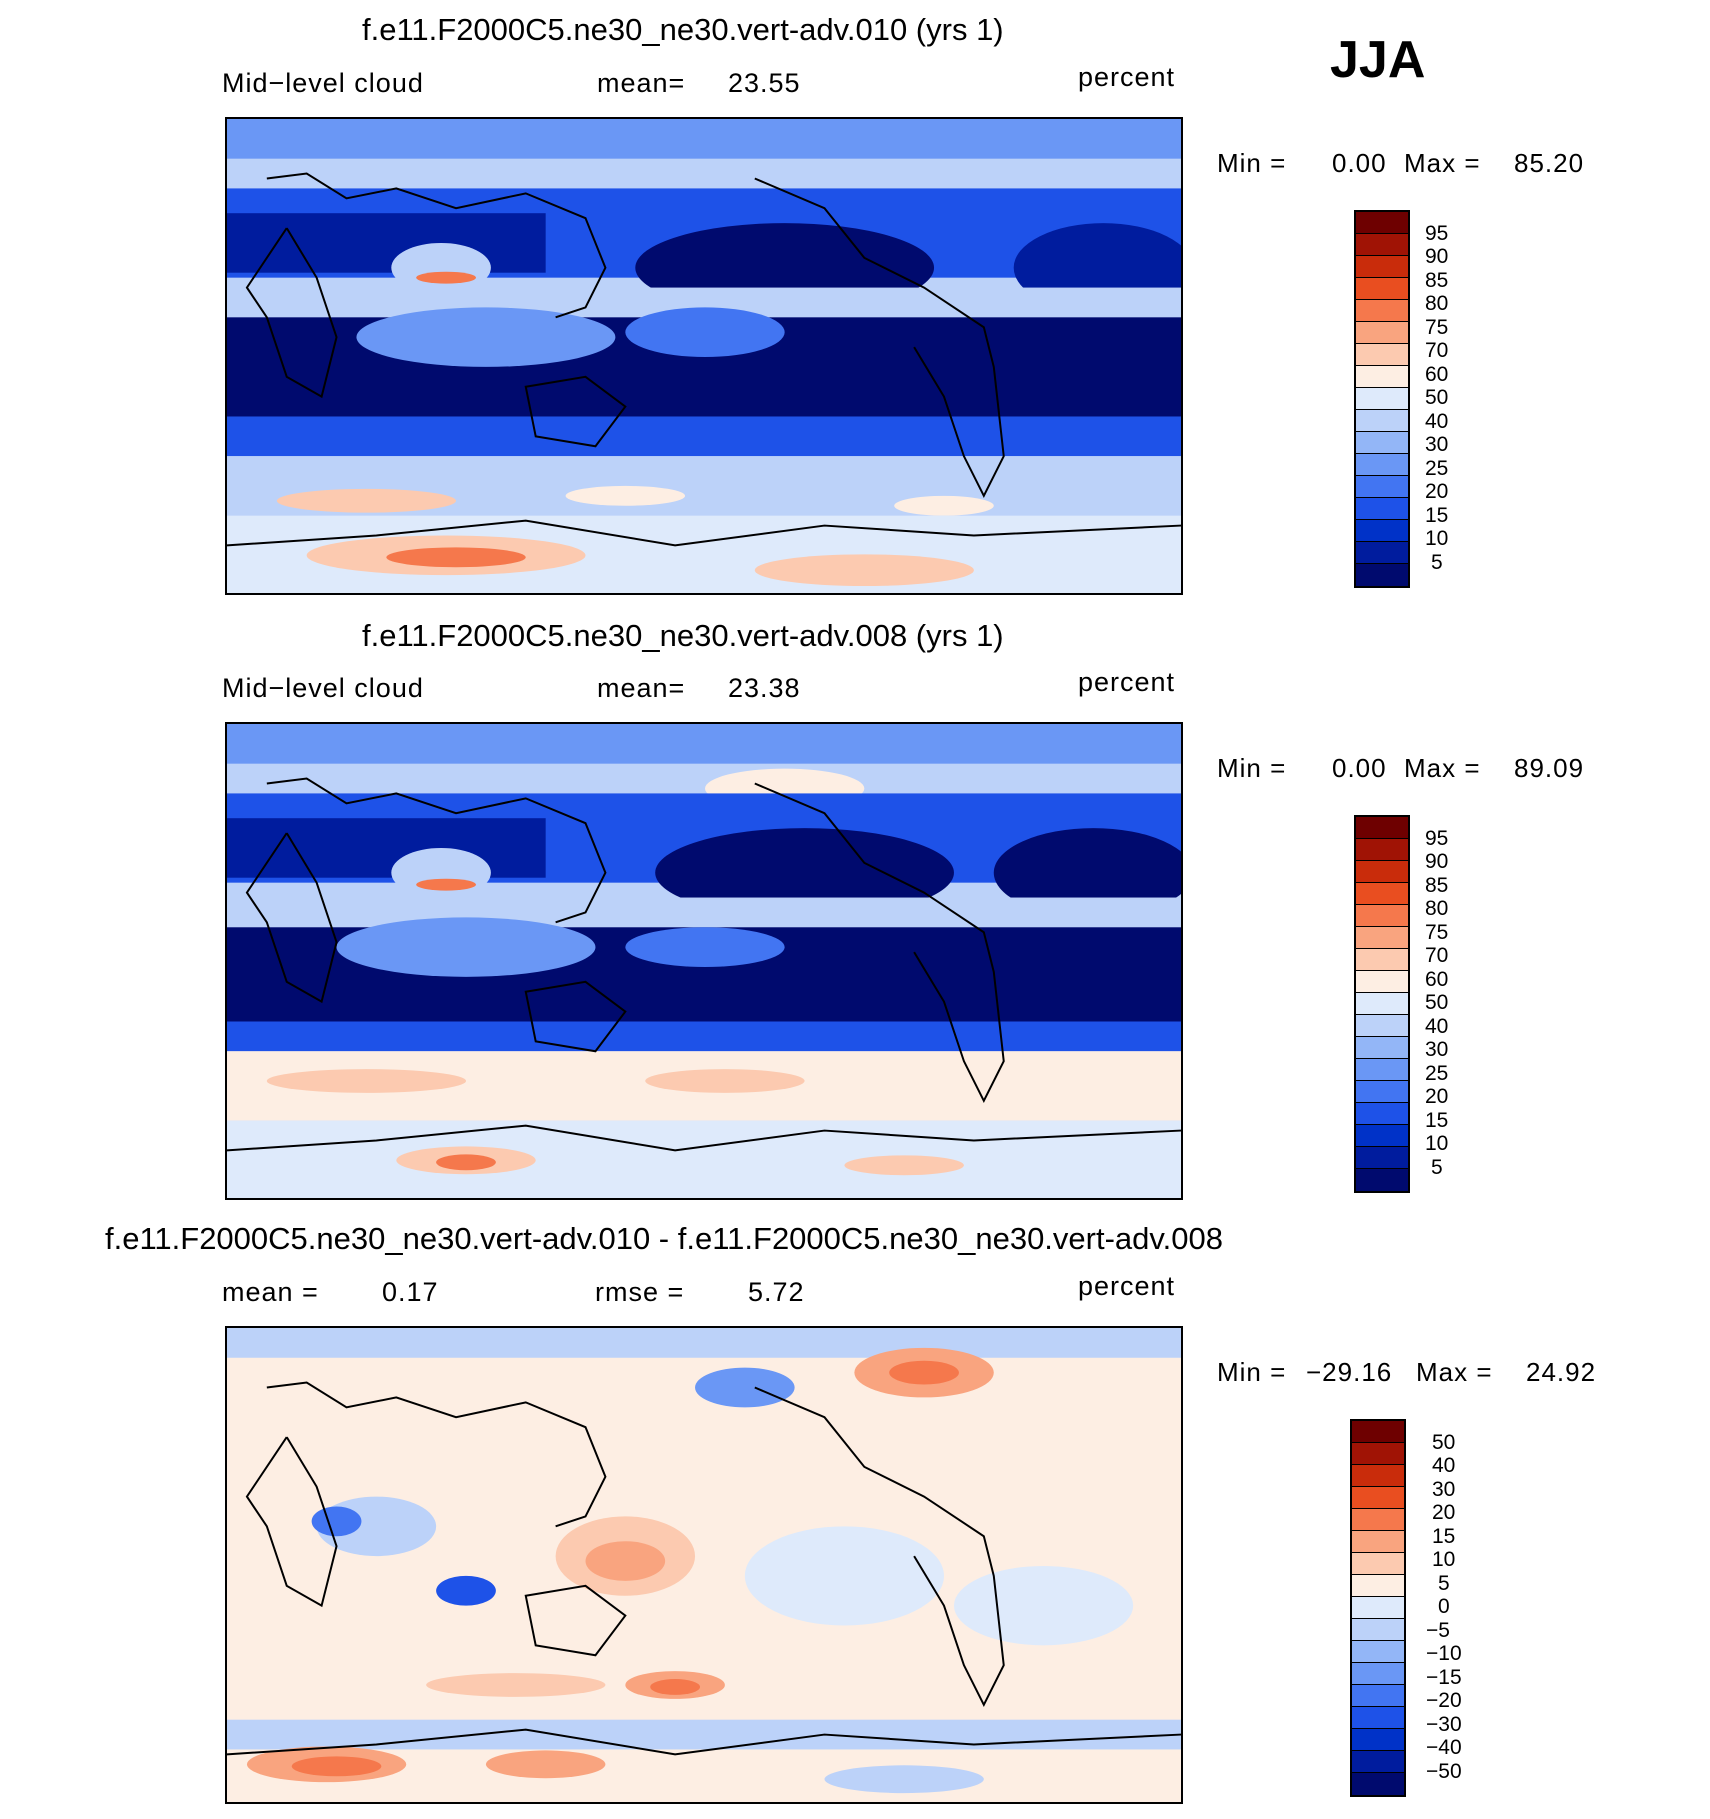 The height and width of the screenshot is (1819, 1710). What do you see at coordinates (270, 1292) in the screenshot?
I see `panel-3-mean-label: mean =` at bounding box center [270, 1292].